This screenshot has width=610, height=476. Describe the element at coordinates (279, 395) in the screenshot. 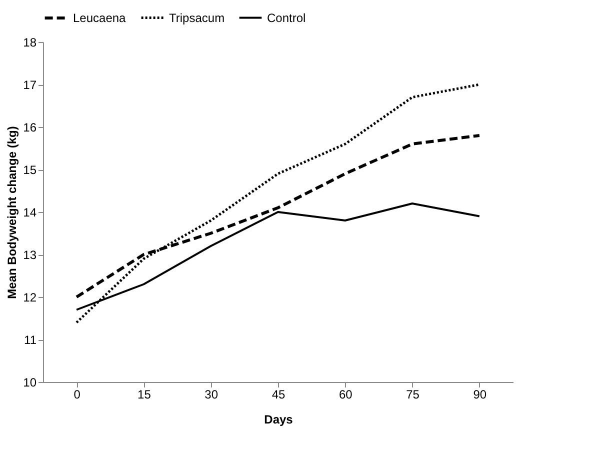

I see `x-tick-label: 45` at that location.